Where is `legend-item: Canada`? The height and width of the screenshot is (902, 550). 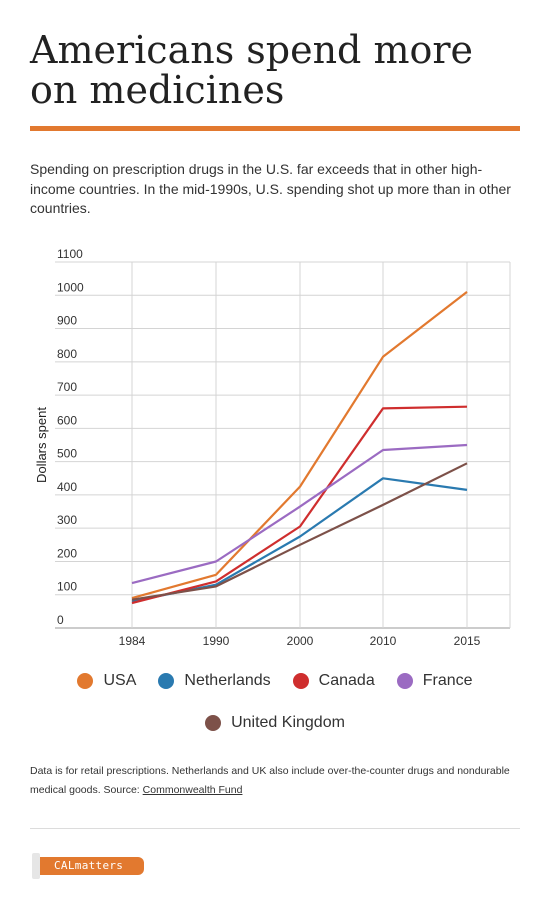
legend-item: Canada is located at coordinates (333, 681).